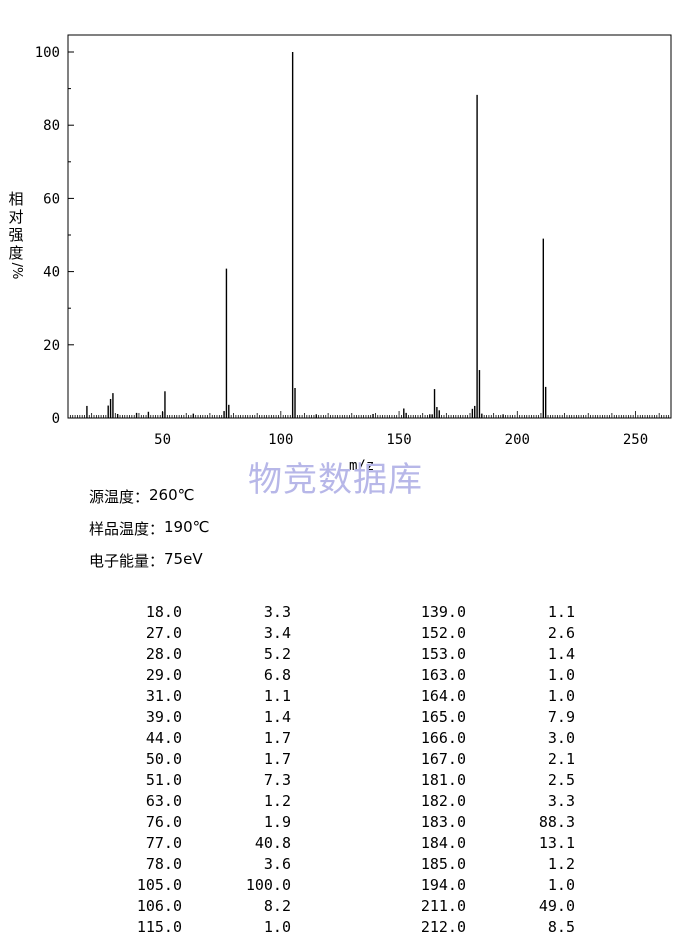  What do you see at coordinates (443, 800) in the screenshot?
I see `peak-mz: 182.0` at bounding box center [443, 800].